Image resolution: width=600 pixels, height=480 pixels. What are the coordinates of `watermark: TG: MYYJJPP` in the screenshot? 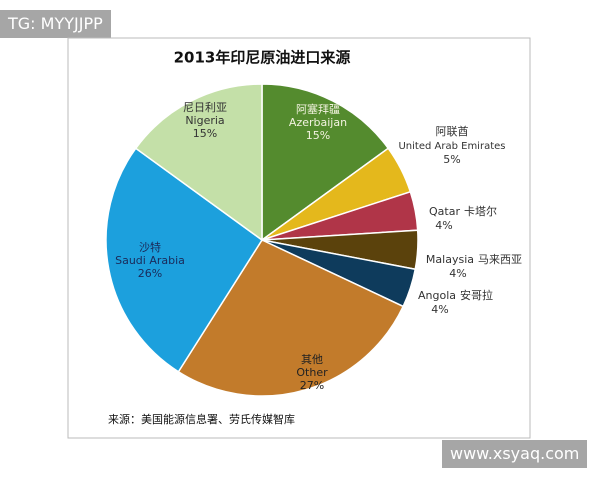 It's located at (55, 24).